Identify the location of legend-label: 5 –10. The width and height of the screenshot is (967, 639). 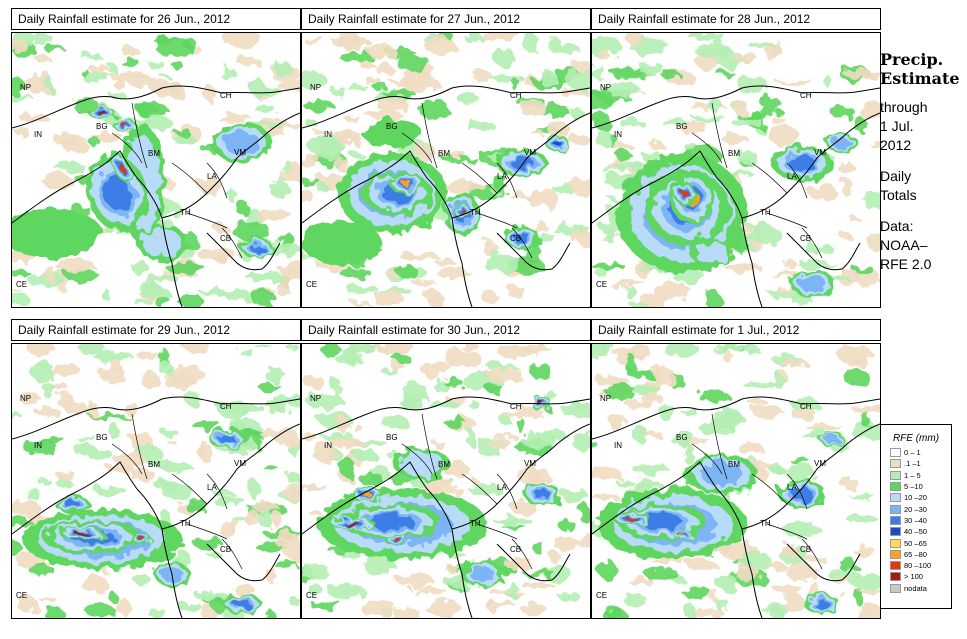
(913, 487).